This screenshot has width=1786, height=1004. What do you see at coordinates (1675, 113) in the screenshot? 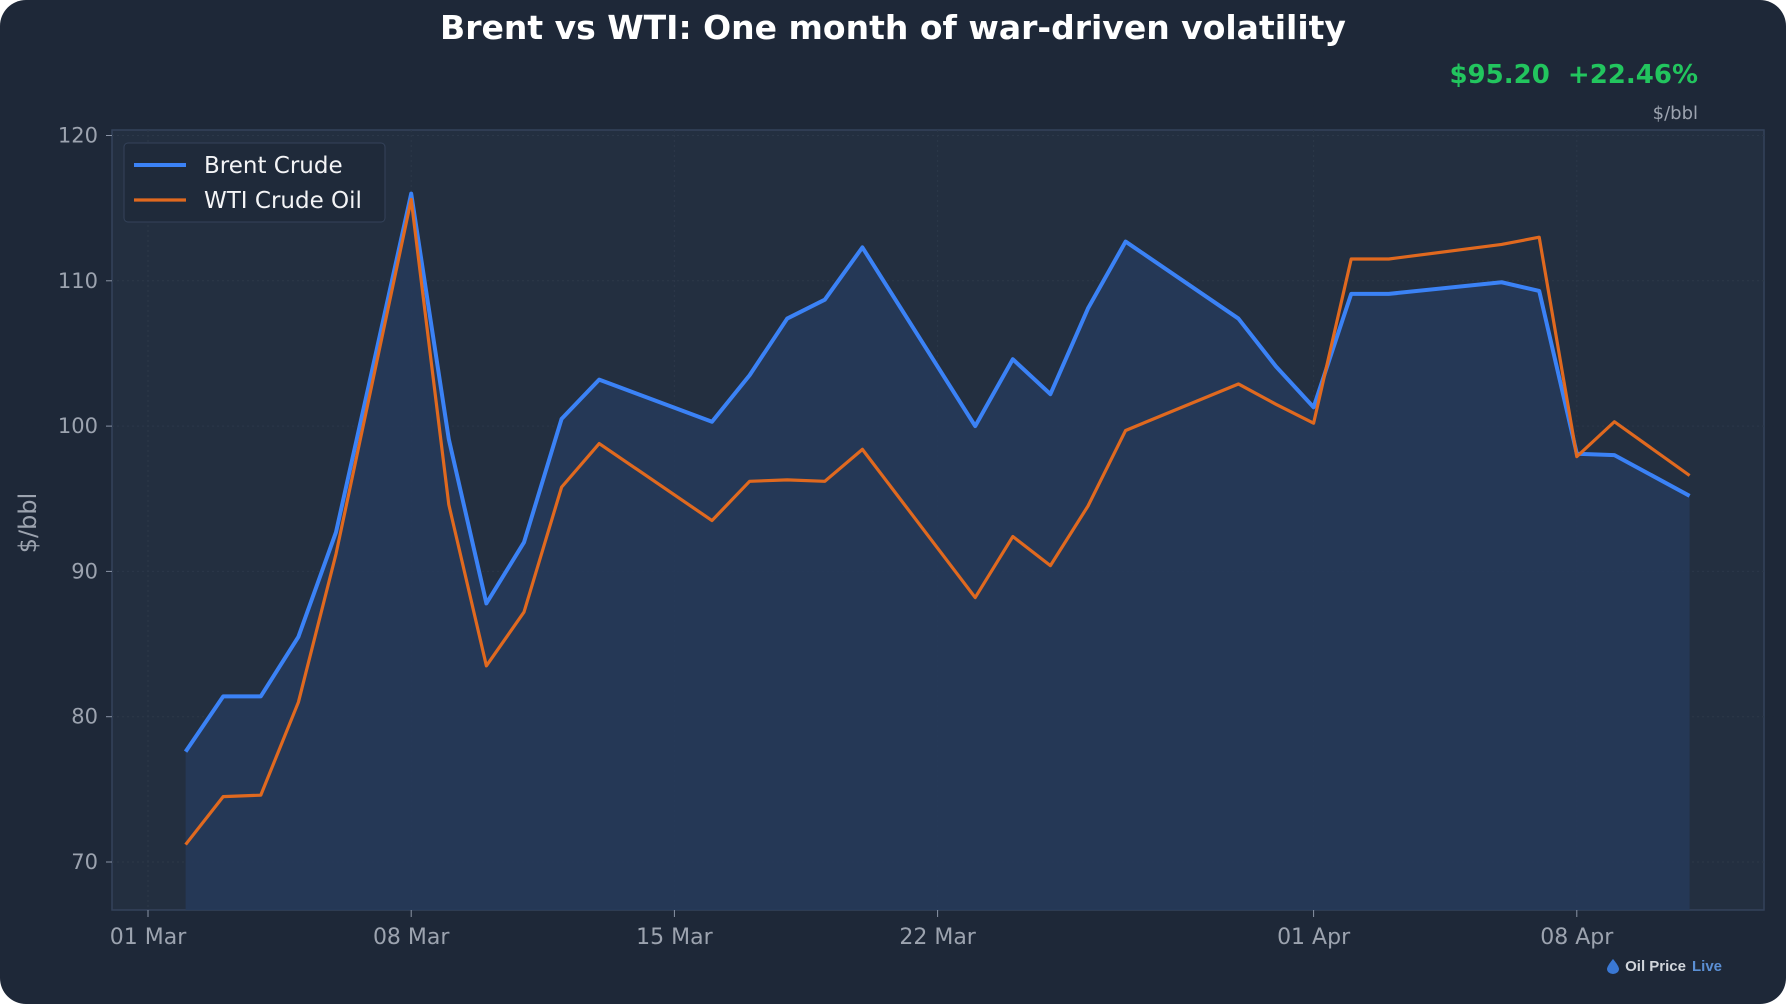
I see `unit-label: $/bbl` at bounding box center [1675, 113].